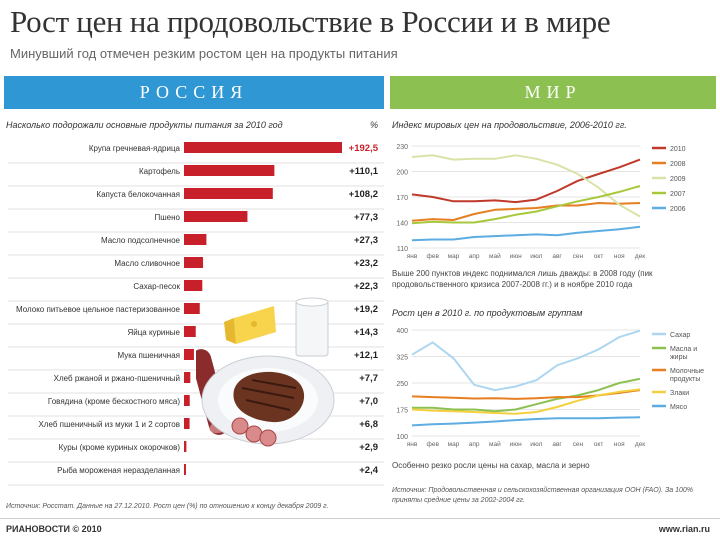 This screenshot has height=540, width=720. Describe the element at coordinates (366, 355) in the screenshot. I see `bar-value-label: +12,1` at that location.